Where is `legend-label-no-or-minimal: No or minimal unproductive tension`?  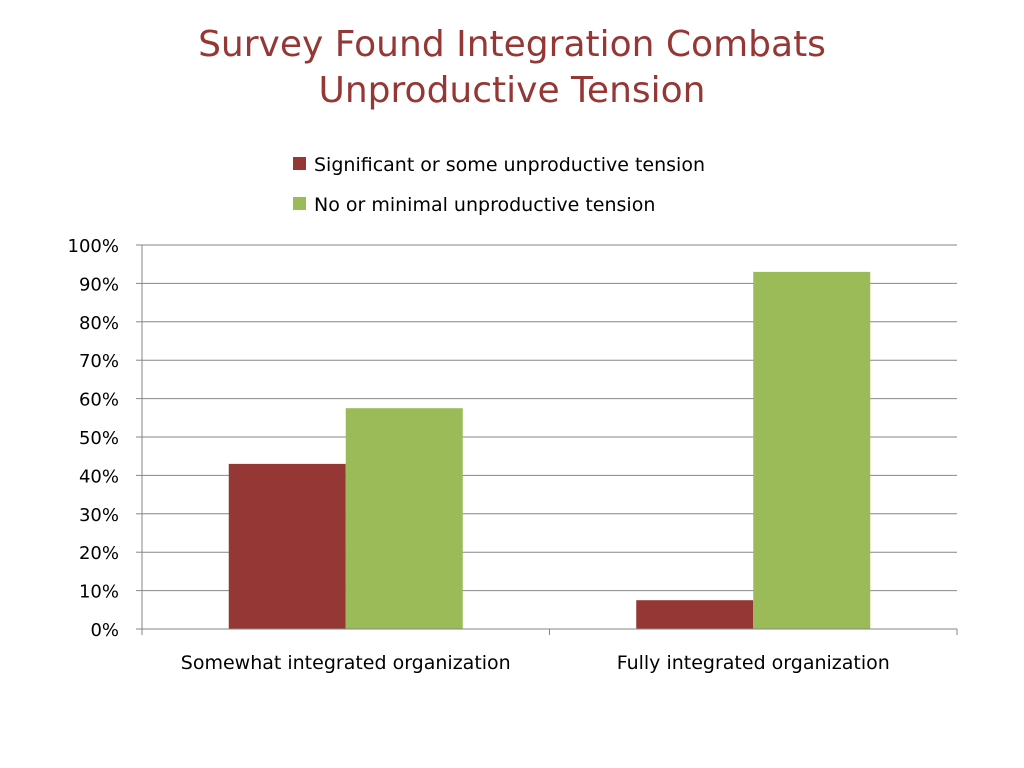 legend-label-no-or-minimal: No or minimal unproductive tension is located at coordinates (484, 205).